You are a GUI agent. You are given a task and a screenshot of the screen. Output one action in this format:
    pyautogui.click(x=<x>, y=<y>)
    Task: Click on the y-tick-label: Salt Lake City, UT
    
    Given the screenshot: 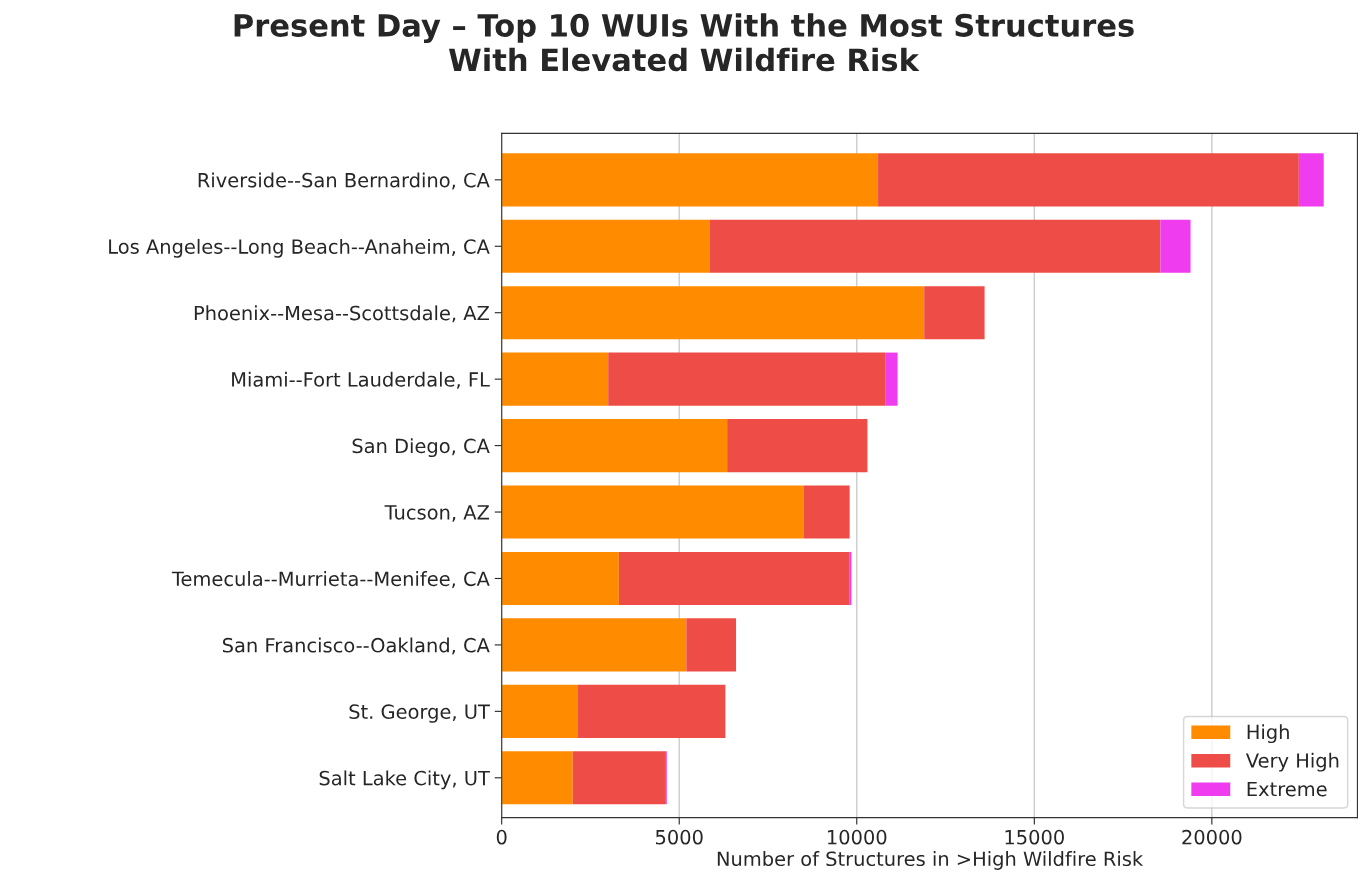 What is the action you would take?
    pyautogui.click(x=404, y=780)
    